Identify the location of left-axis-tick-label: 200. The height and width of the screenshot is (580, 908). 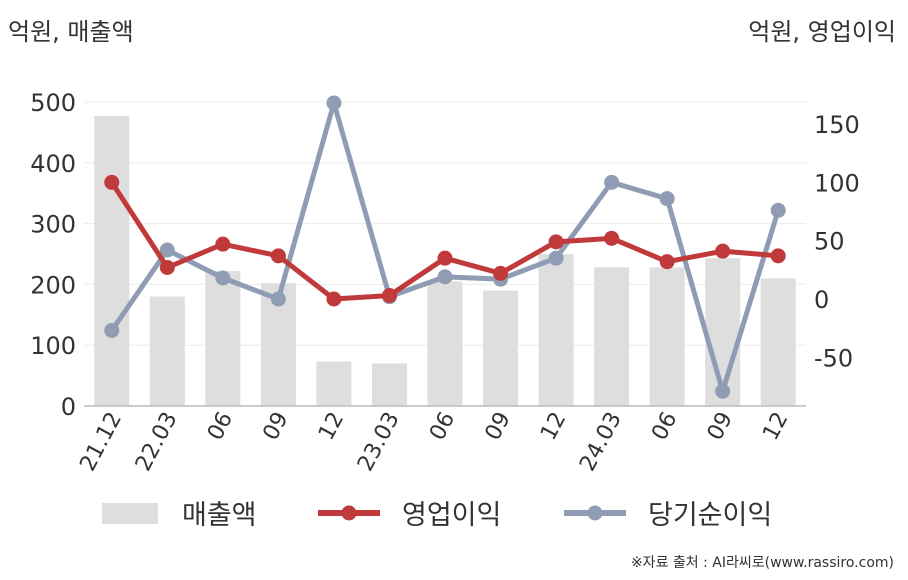
(53, 285).